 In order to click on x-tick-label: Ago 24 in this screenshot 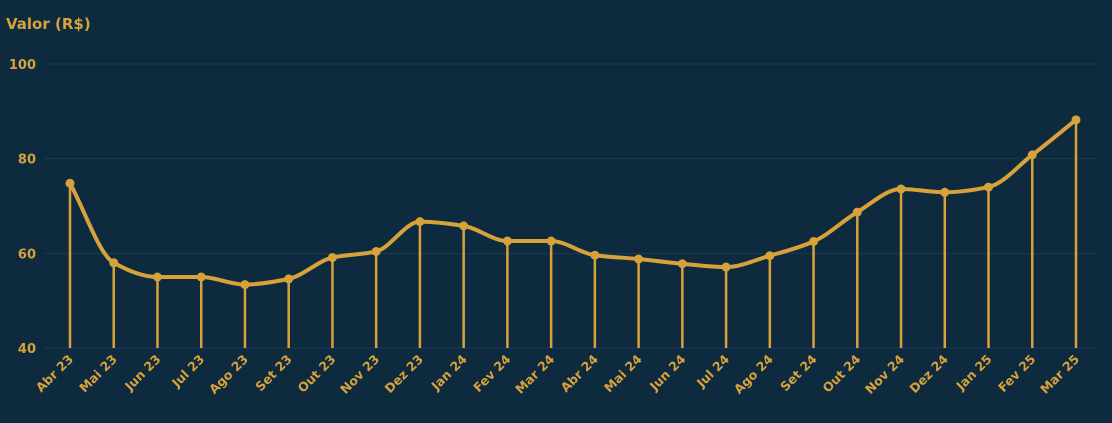, I will do `click(753, 373)`.